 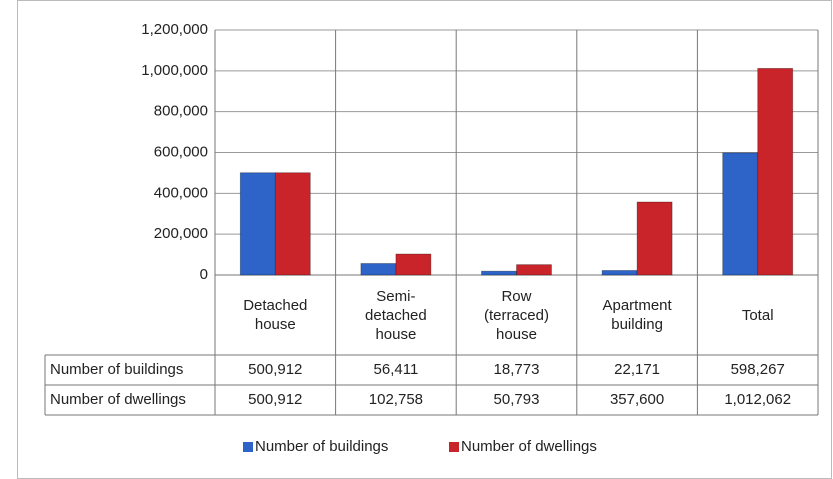 I want to click on table-value: 1,012,062, so click(x=757, y=399).